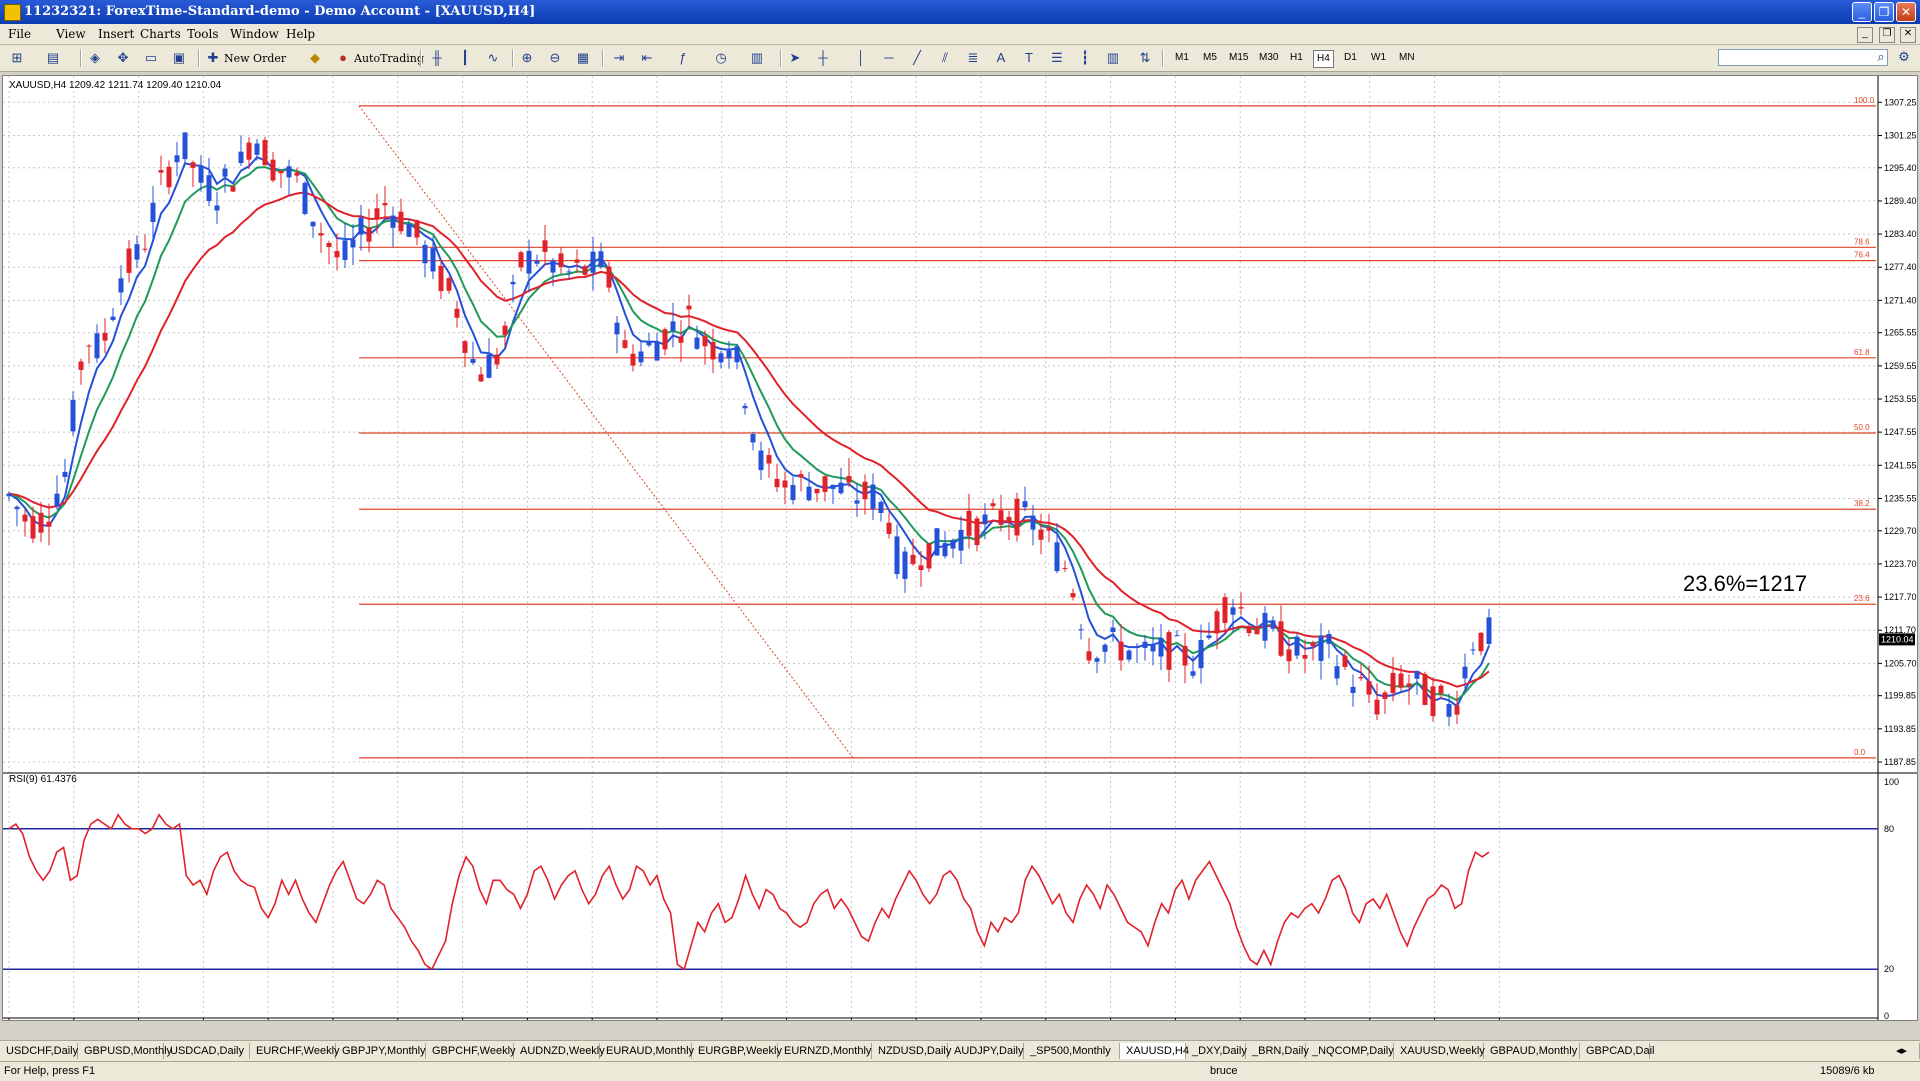  I want to click on chart-tab: _SP500,Monthly, so click(1072, 1051).